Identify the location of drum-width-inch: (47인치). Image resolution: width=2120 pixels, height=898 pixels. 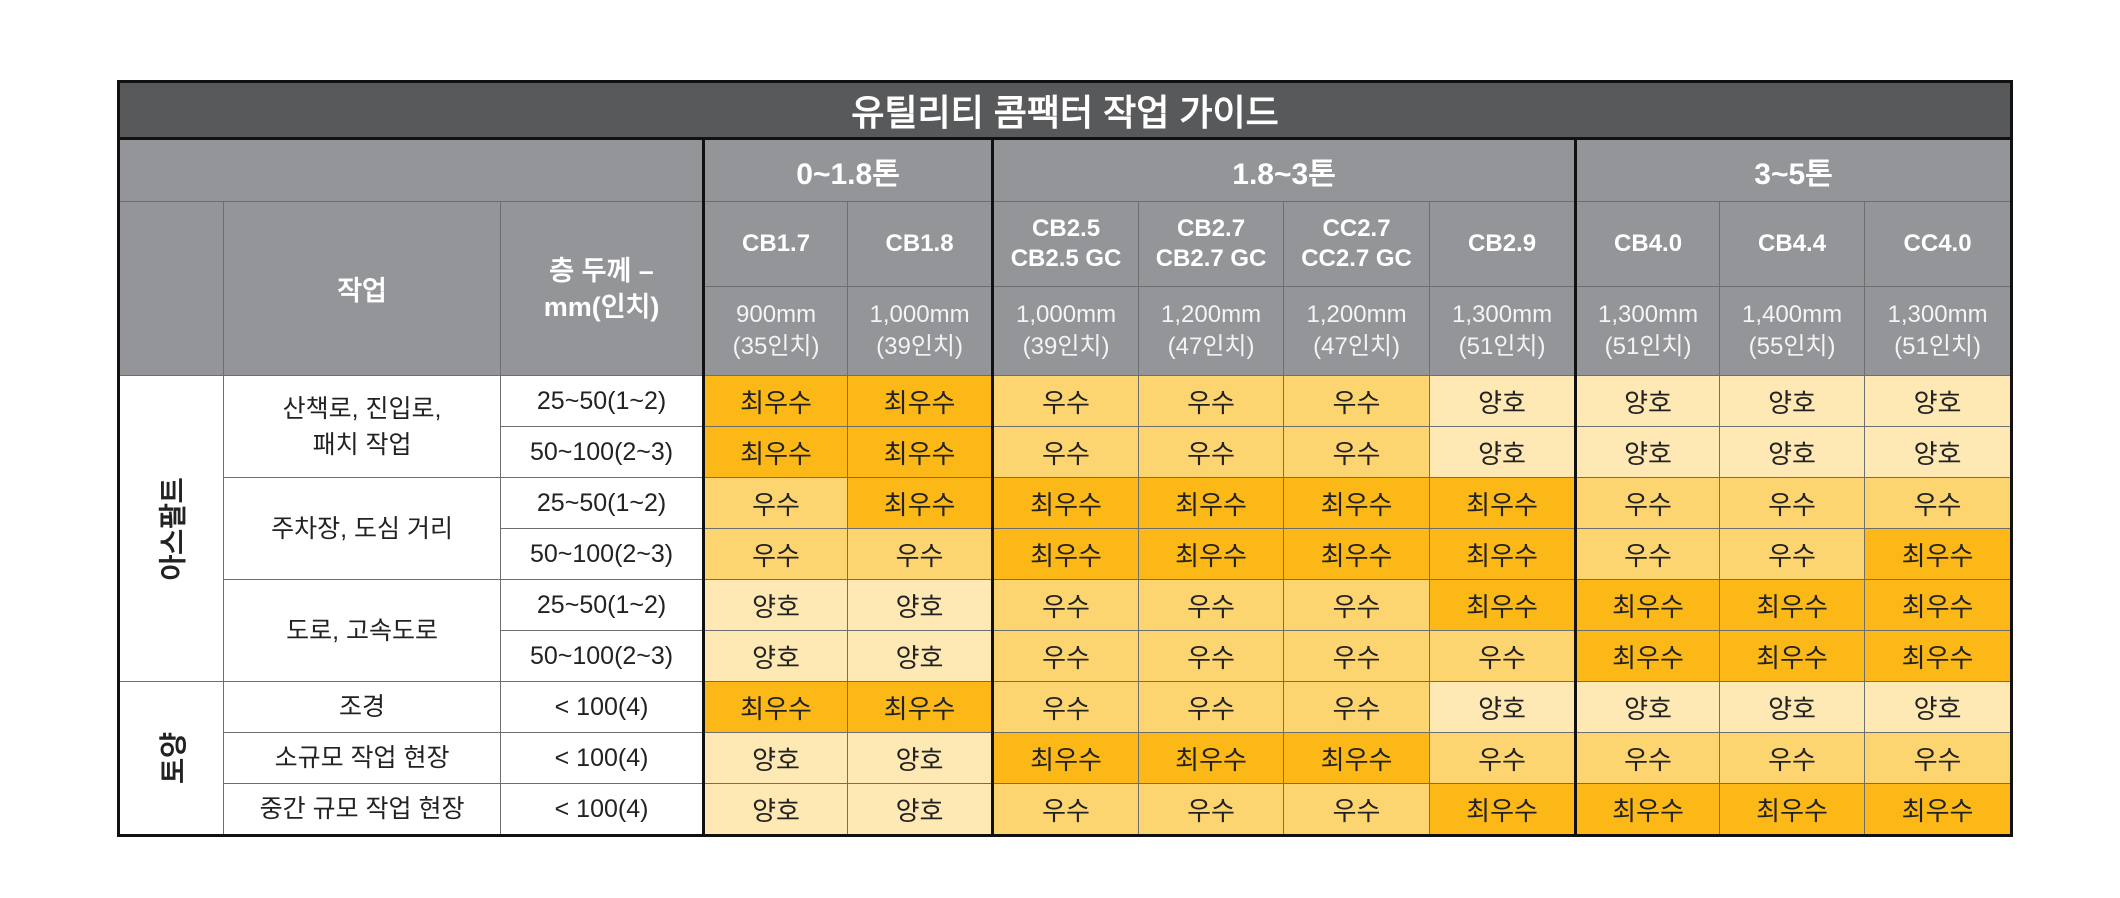
(1211, 346).